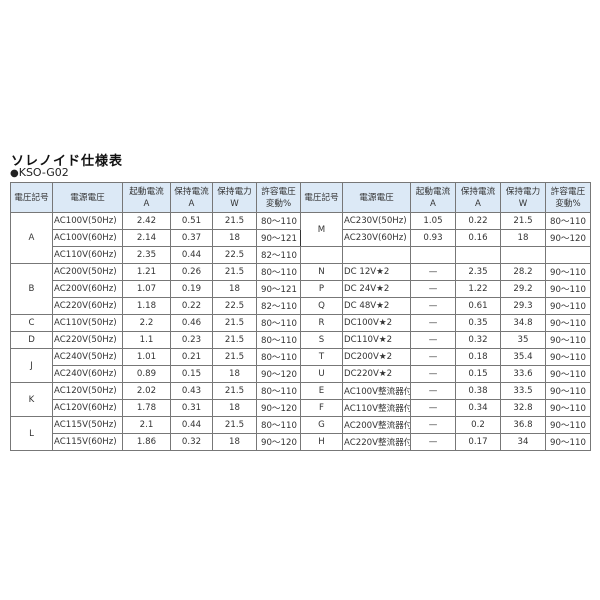  Describe the element at coordinates (31, 238) in the screenshot. I see `voltage-code-cell: A` at that location.